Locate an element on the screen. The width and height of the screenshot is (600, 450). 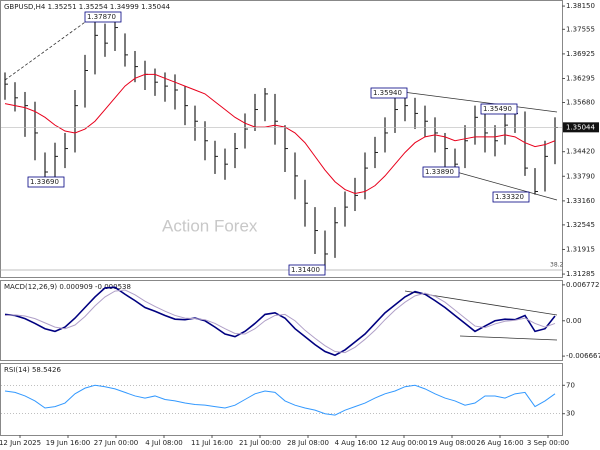
x-tick-label: 11 Jul 16:00 is located at coordinates (212, 443).